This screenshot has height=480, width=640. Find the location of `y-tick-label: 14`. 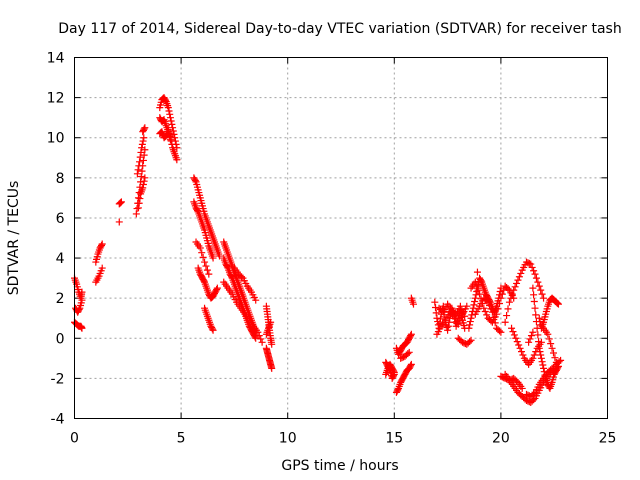

y-tick-label: 14 is located at coordinates (56, 59).